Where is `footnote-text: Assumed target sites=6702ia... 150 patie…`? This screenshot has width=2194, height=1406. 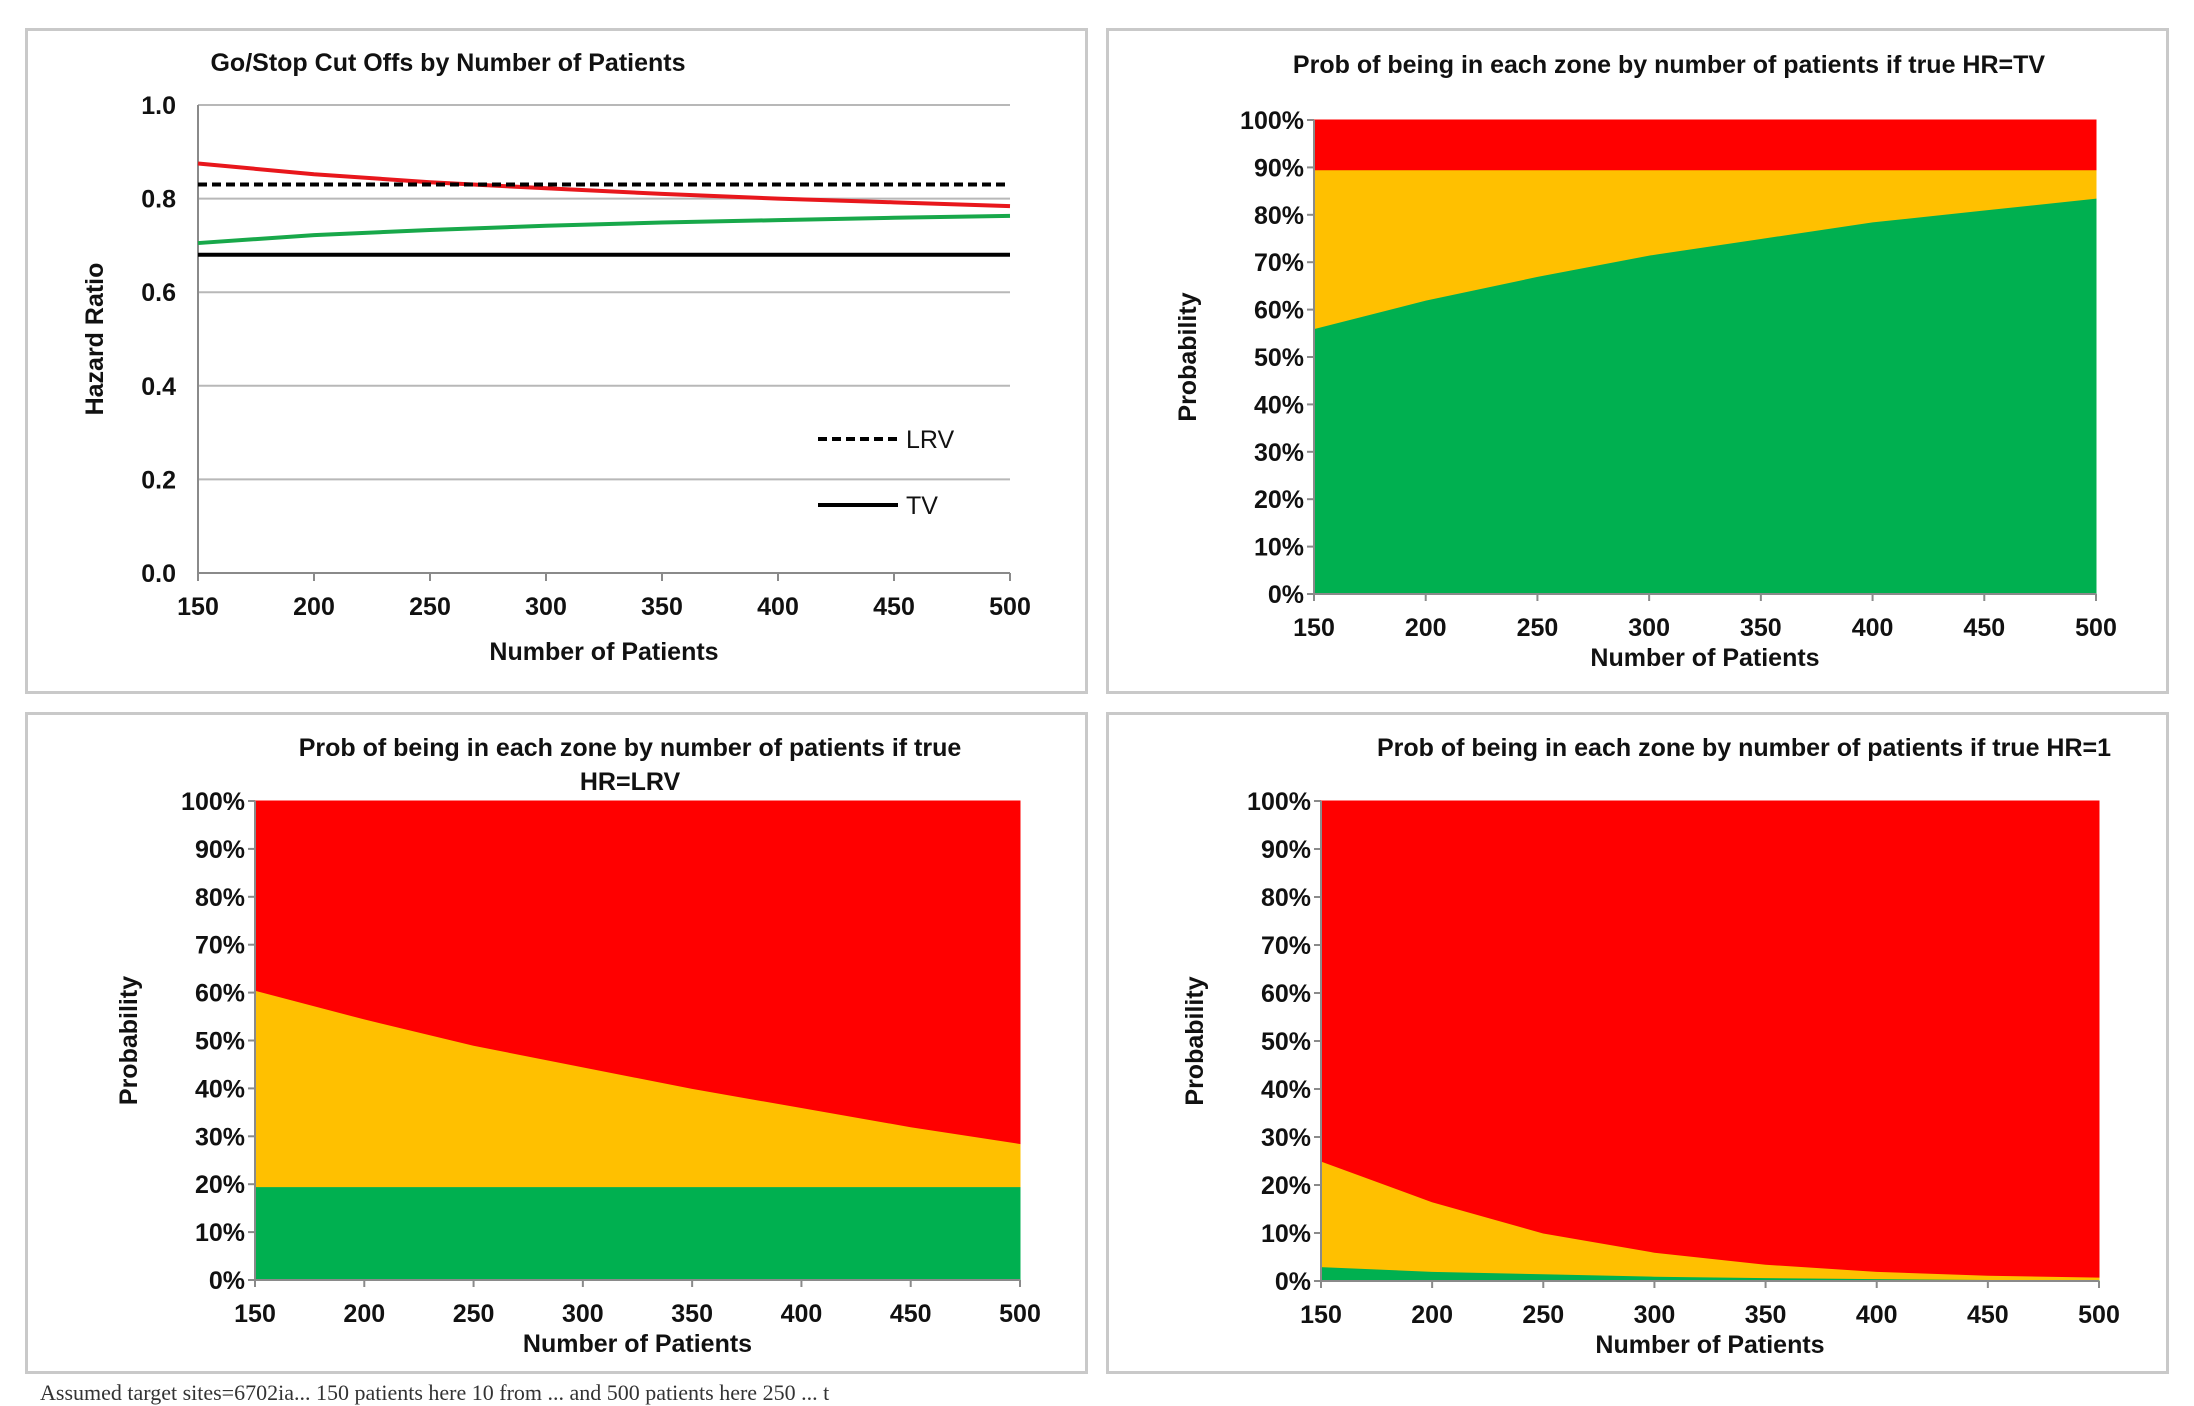
footnote-text: Assumed target sites=6702ia... 150 patie… is located at coordinates (435, 1392).